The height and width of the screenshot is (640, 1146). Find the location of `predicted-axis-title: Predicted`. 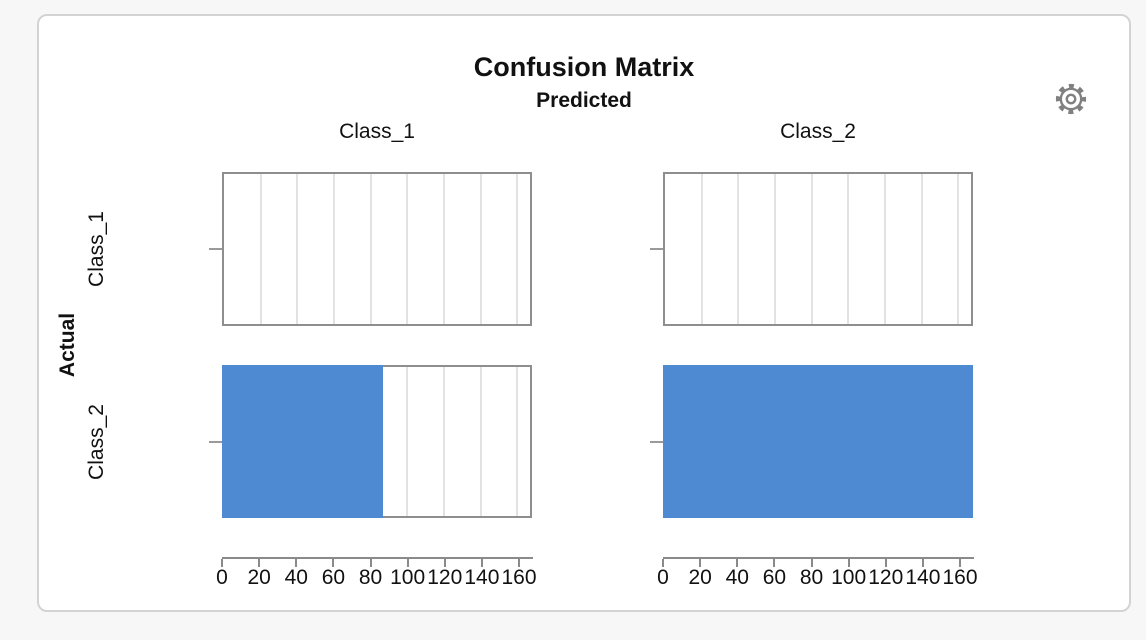

predicted-axis-title: Predicted is located at coordinates (584, 100).